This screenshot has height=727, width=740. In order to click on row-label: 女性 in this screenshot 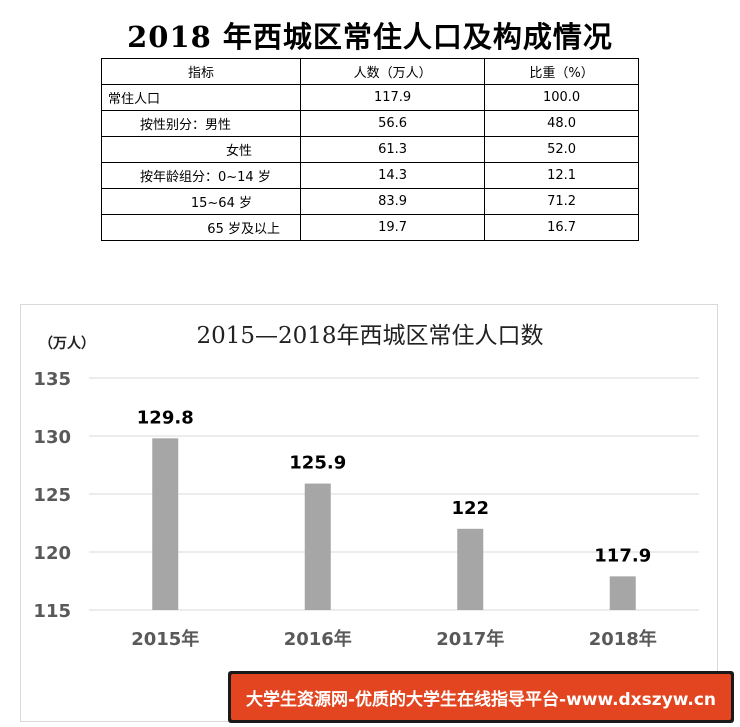, I will do `click(201, 149)`.